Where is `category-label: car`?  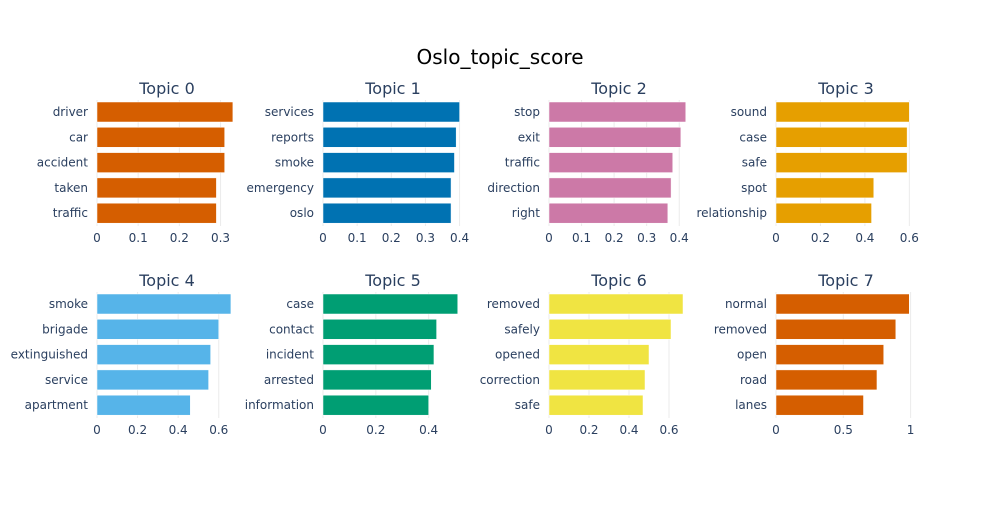 category-label: car is located at coordinates (78, 137).